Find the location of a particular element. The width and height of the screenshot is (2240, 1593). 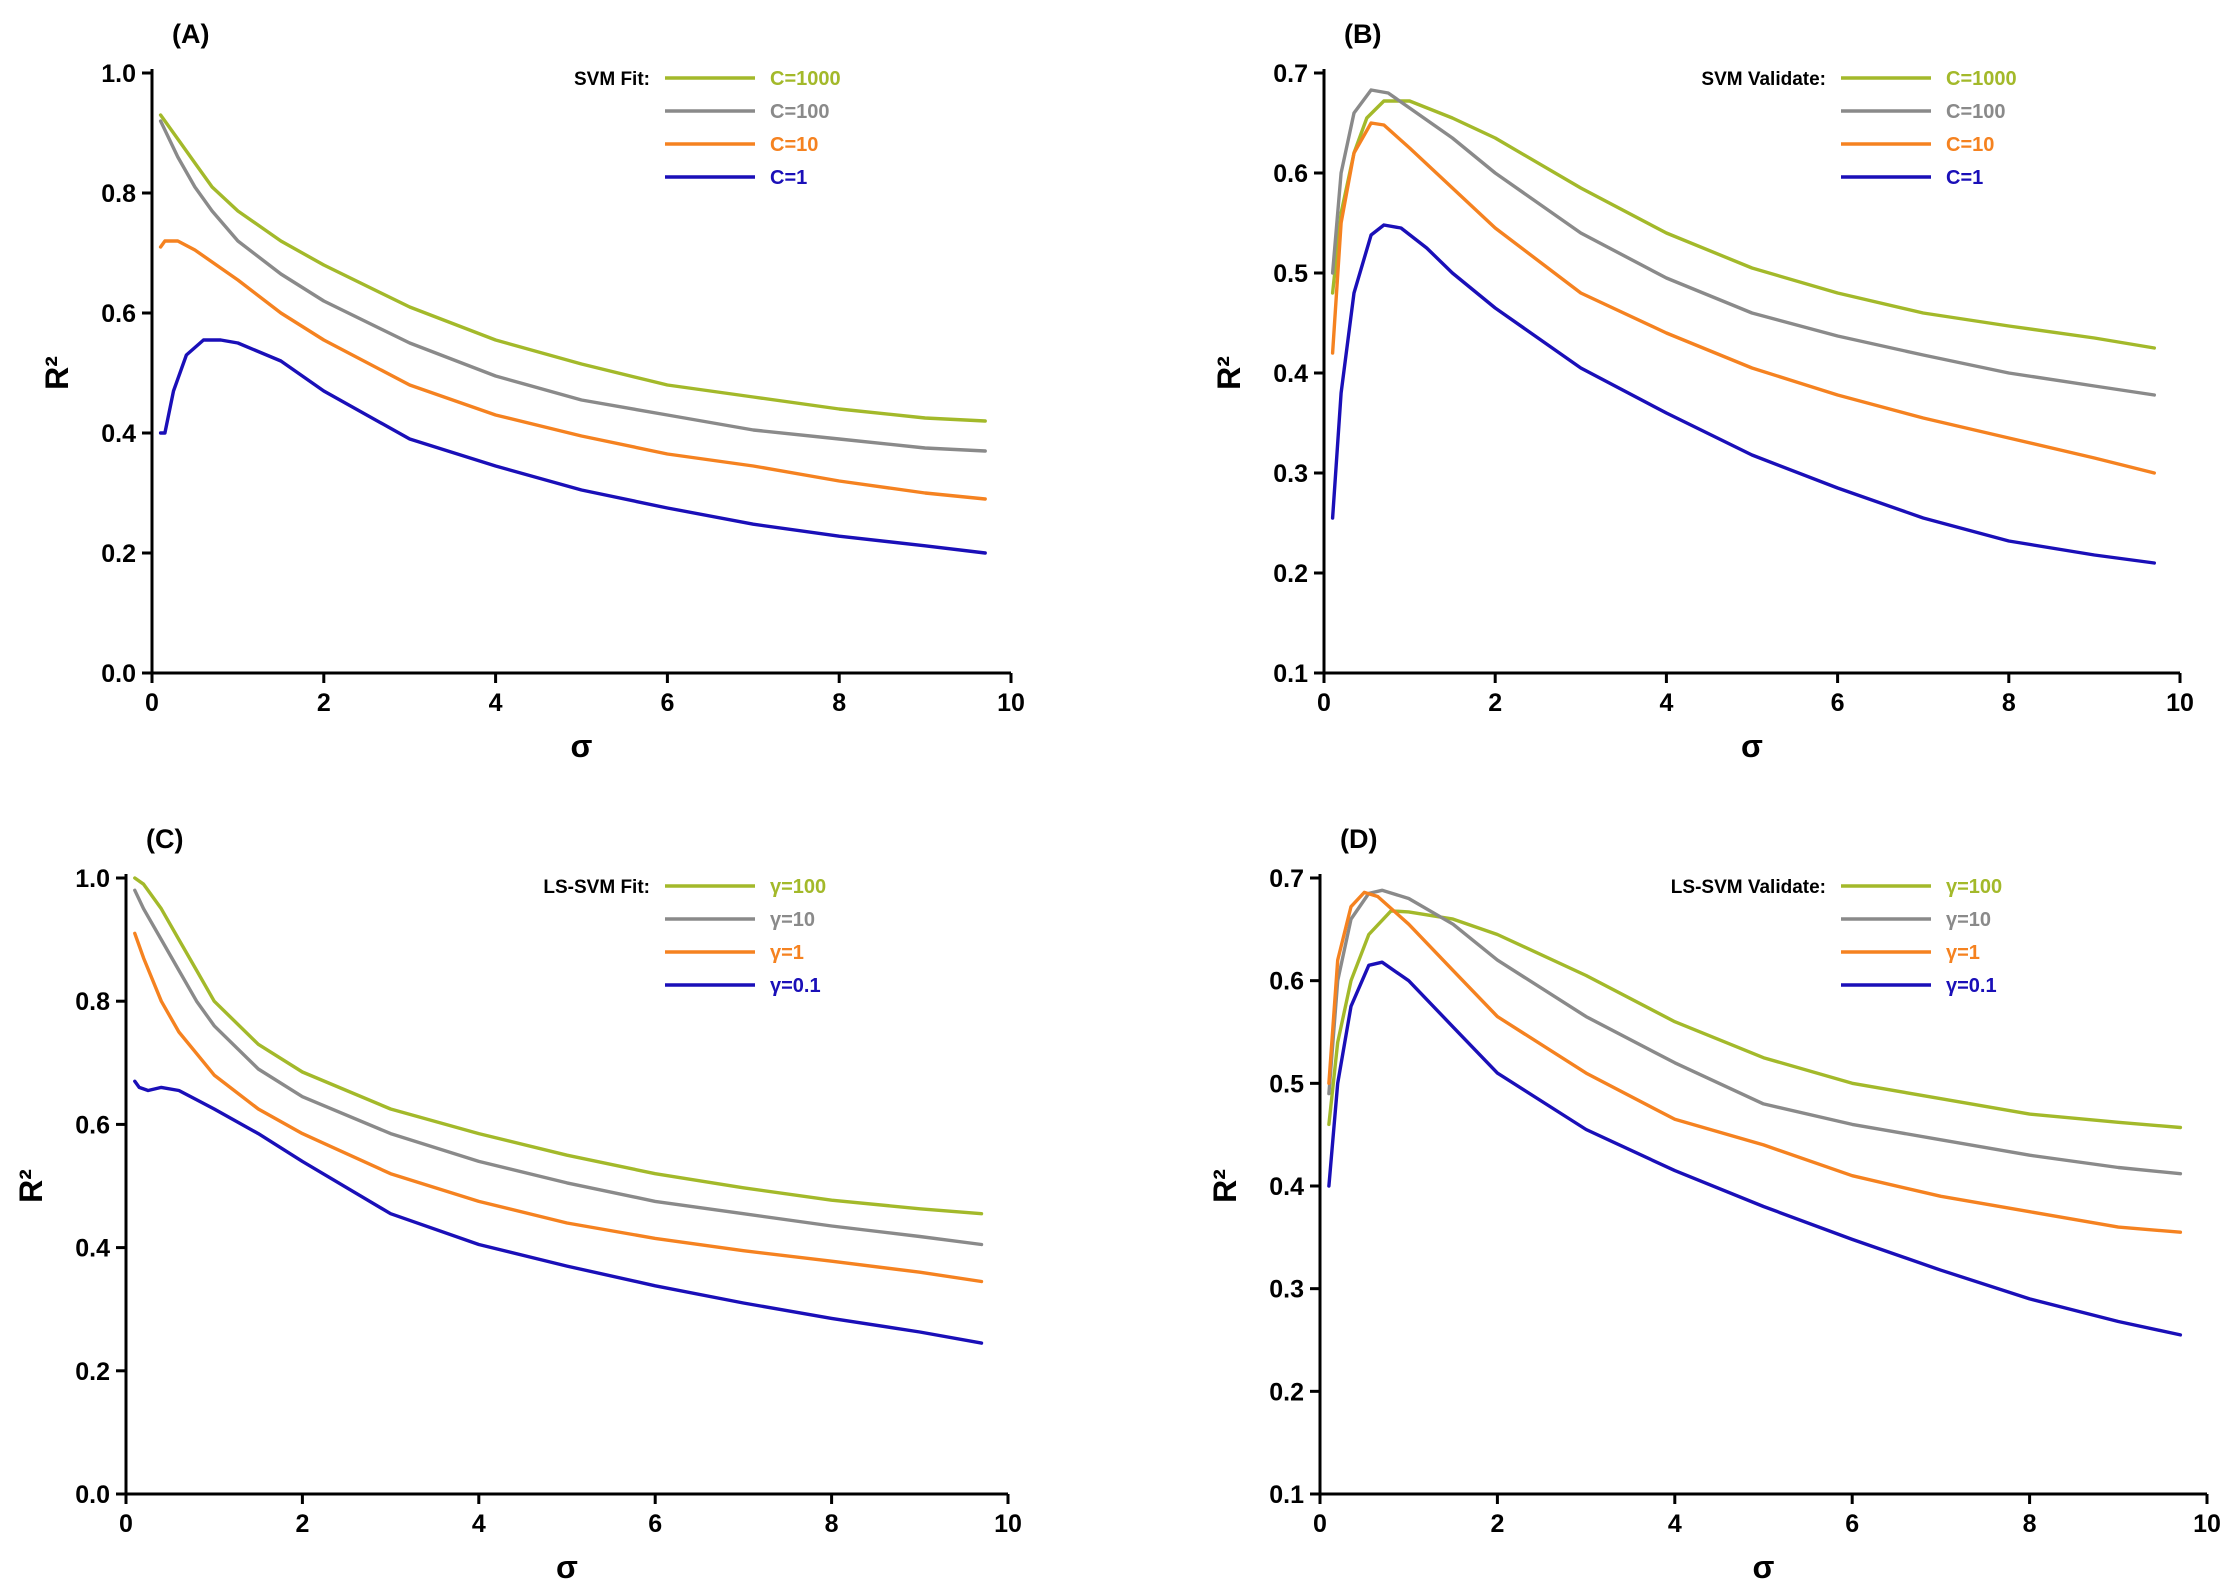

panel-label: (D) is located at coordinates (1358, 839).